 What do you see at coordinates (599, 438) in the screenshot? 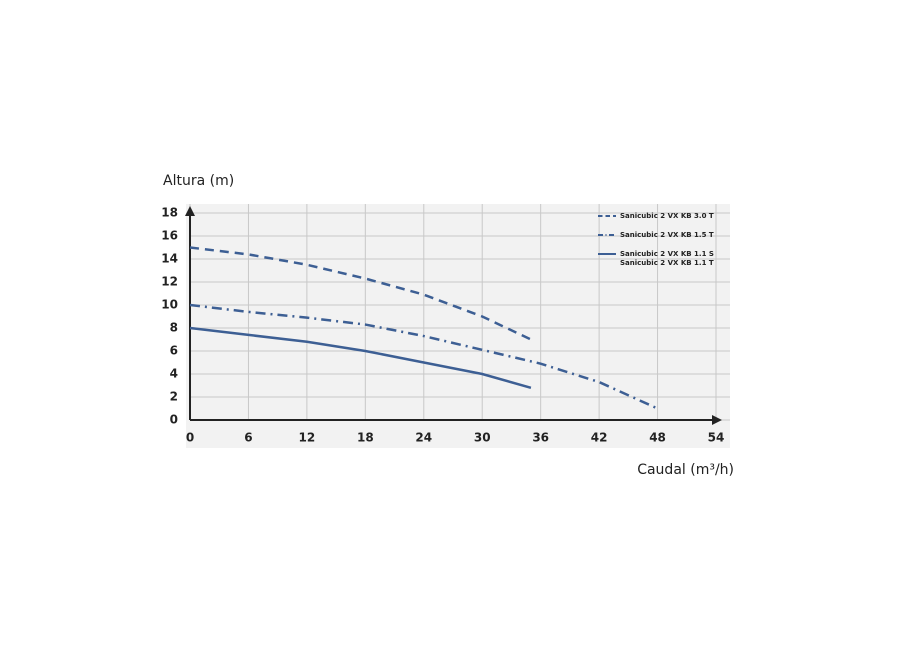
I see `x-tick-label: 42` at bounding box center [599, 438].